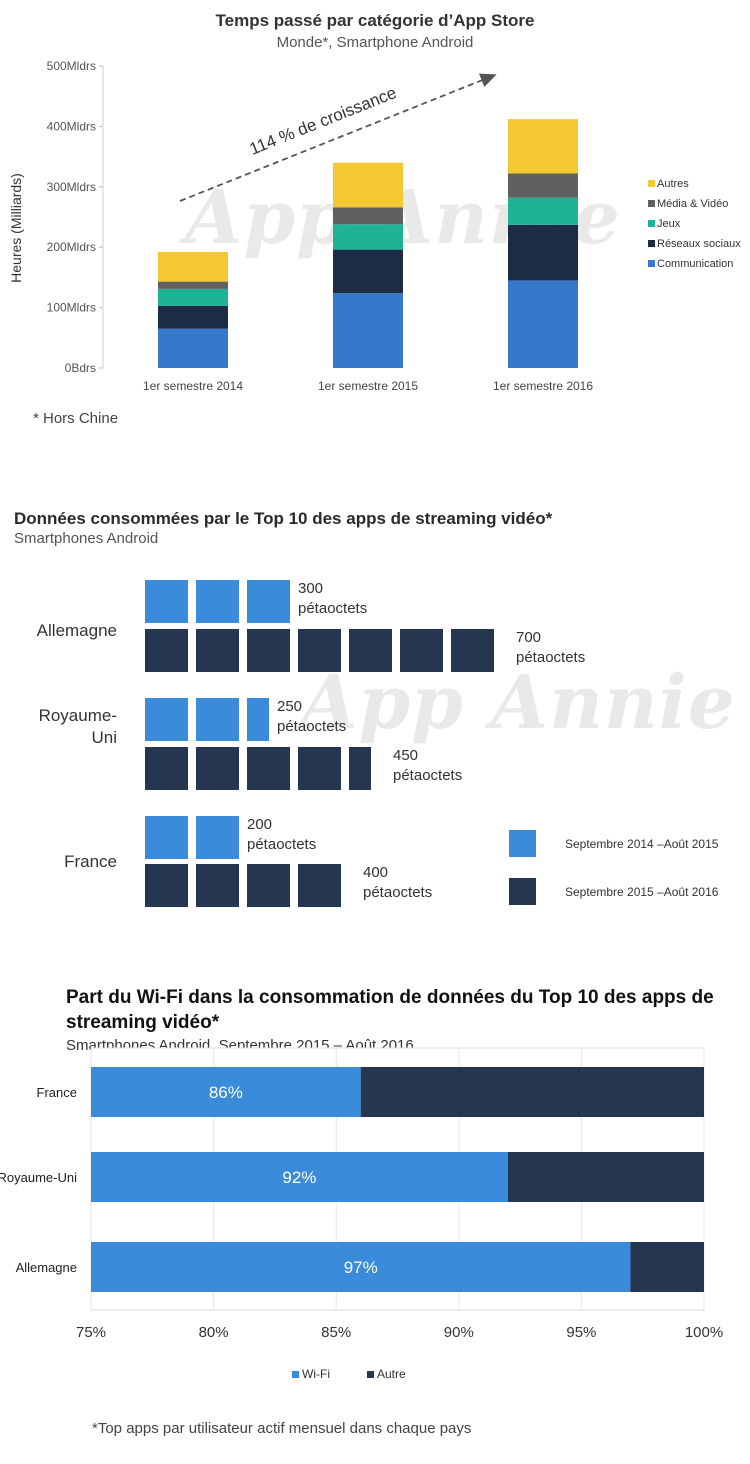 The image size is (750, 1464). I want to click on chart3-x-tick-label: 80%, so click(214, 1332).